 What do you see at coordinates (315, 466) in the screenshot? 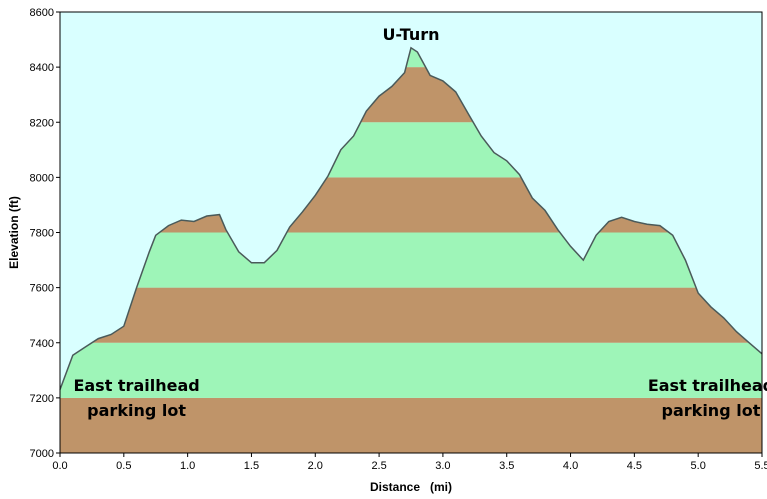
I see `x-tick-label: 2.0` at bounding box center [315, 466].